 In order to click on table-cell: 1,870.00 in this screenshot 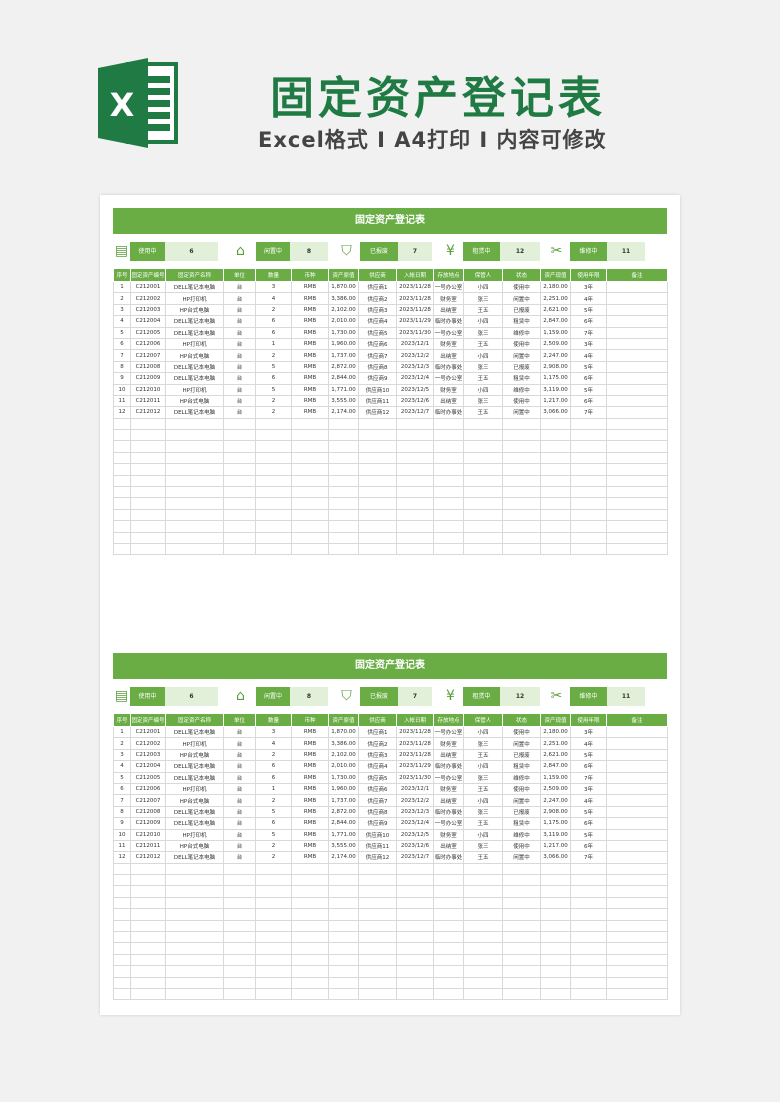, I will do `click(343, 732)`.